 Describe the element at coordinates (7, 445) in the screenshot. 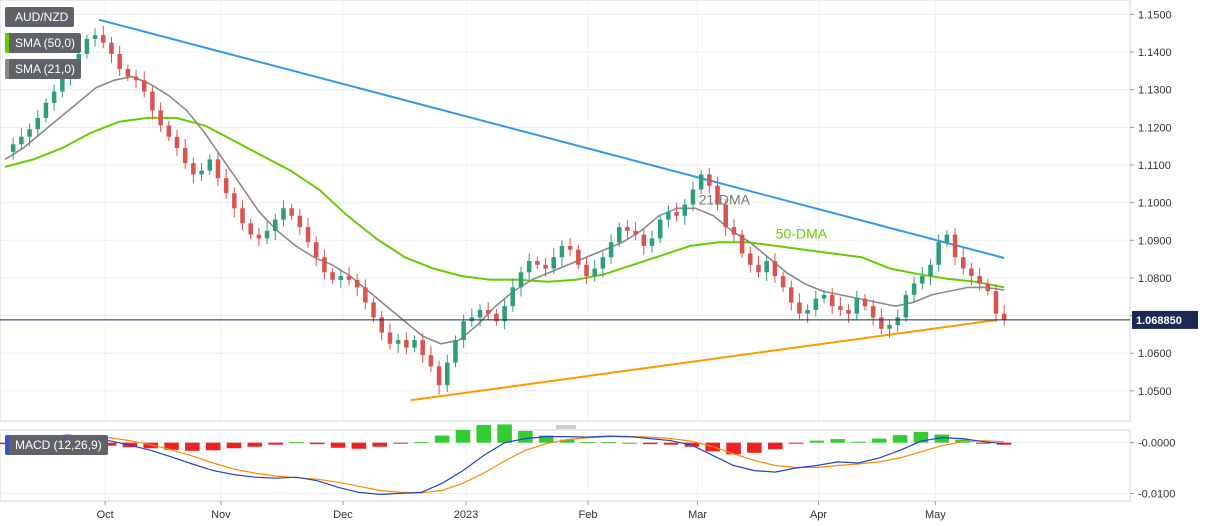

I see `legend-macd-swatch` at that location.